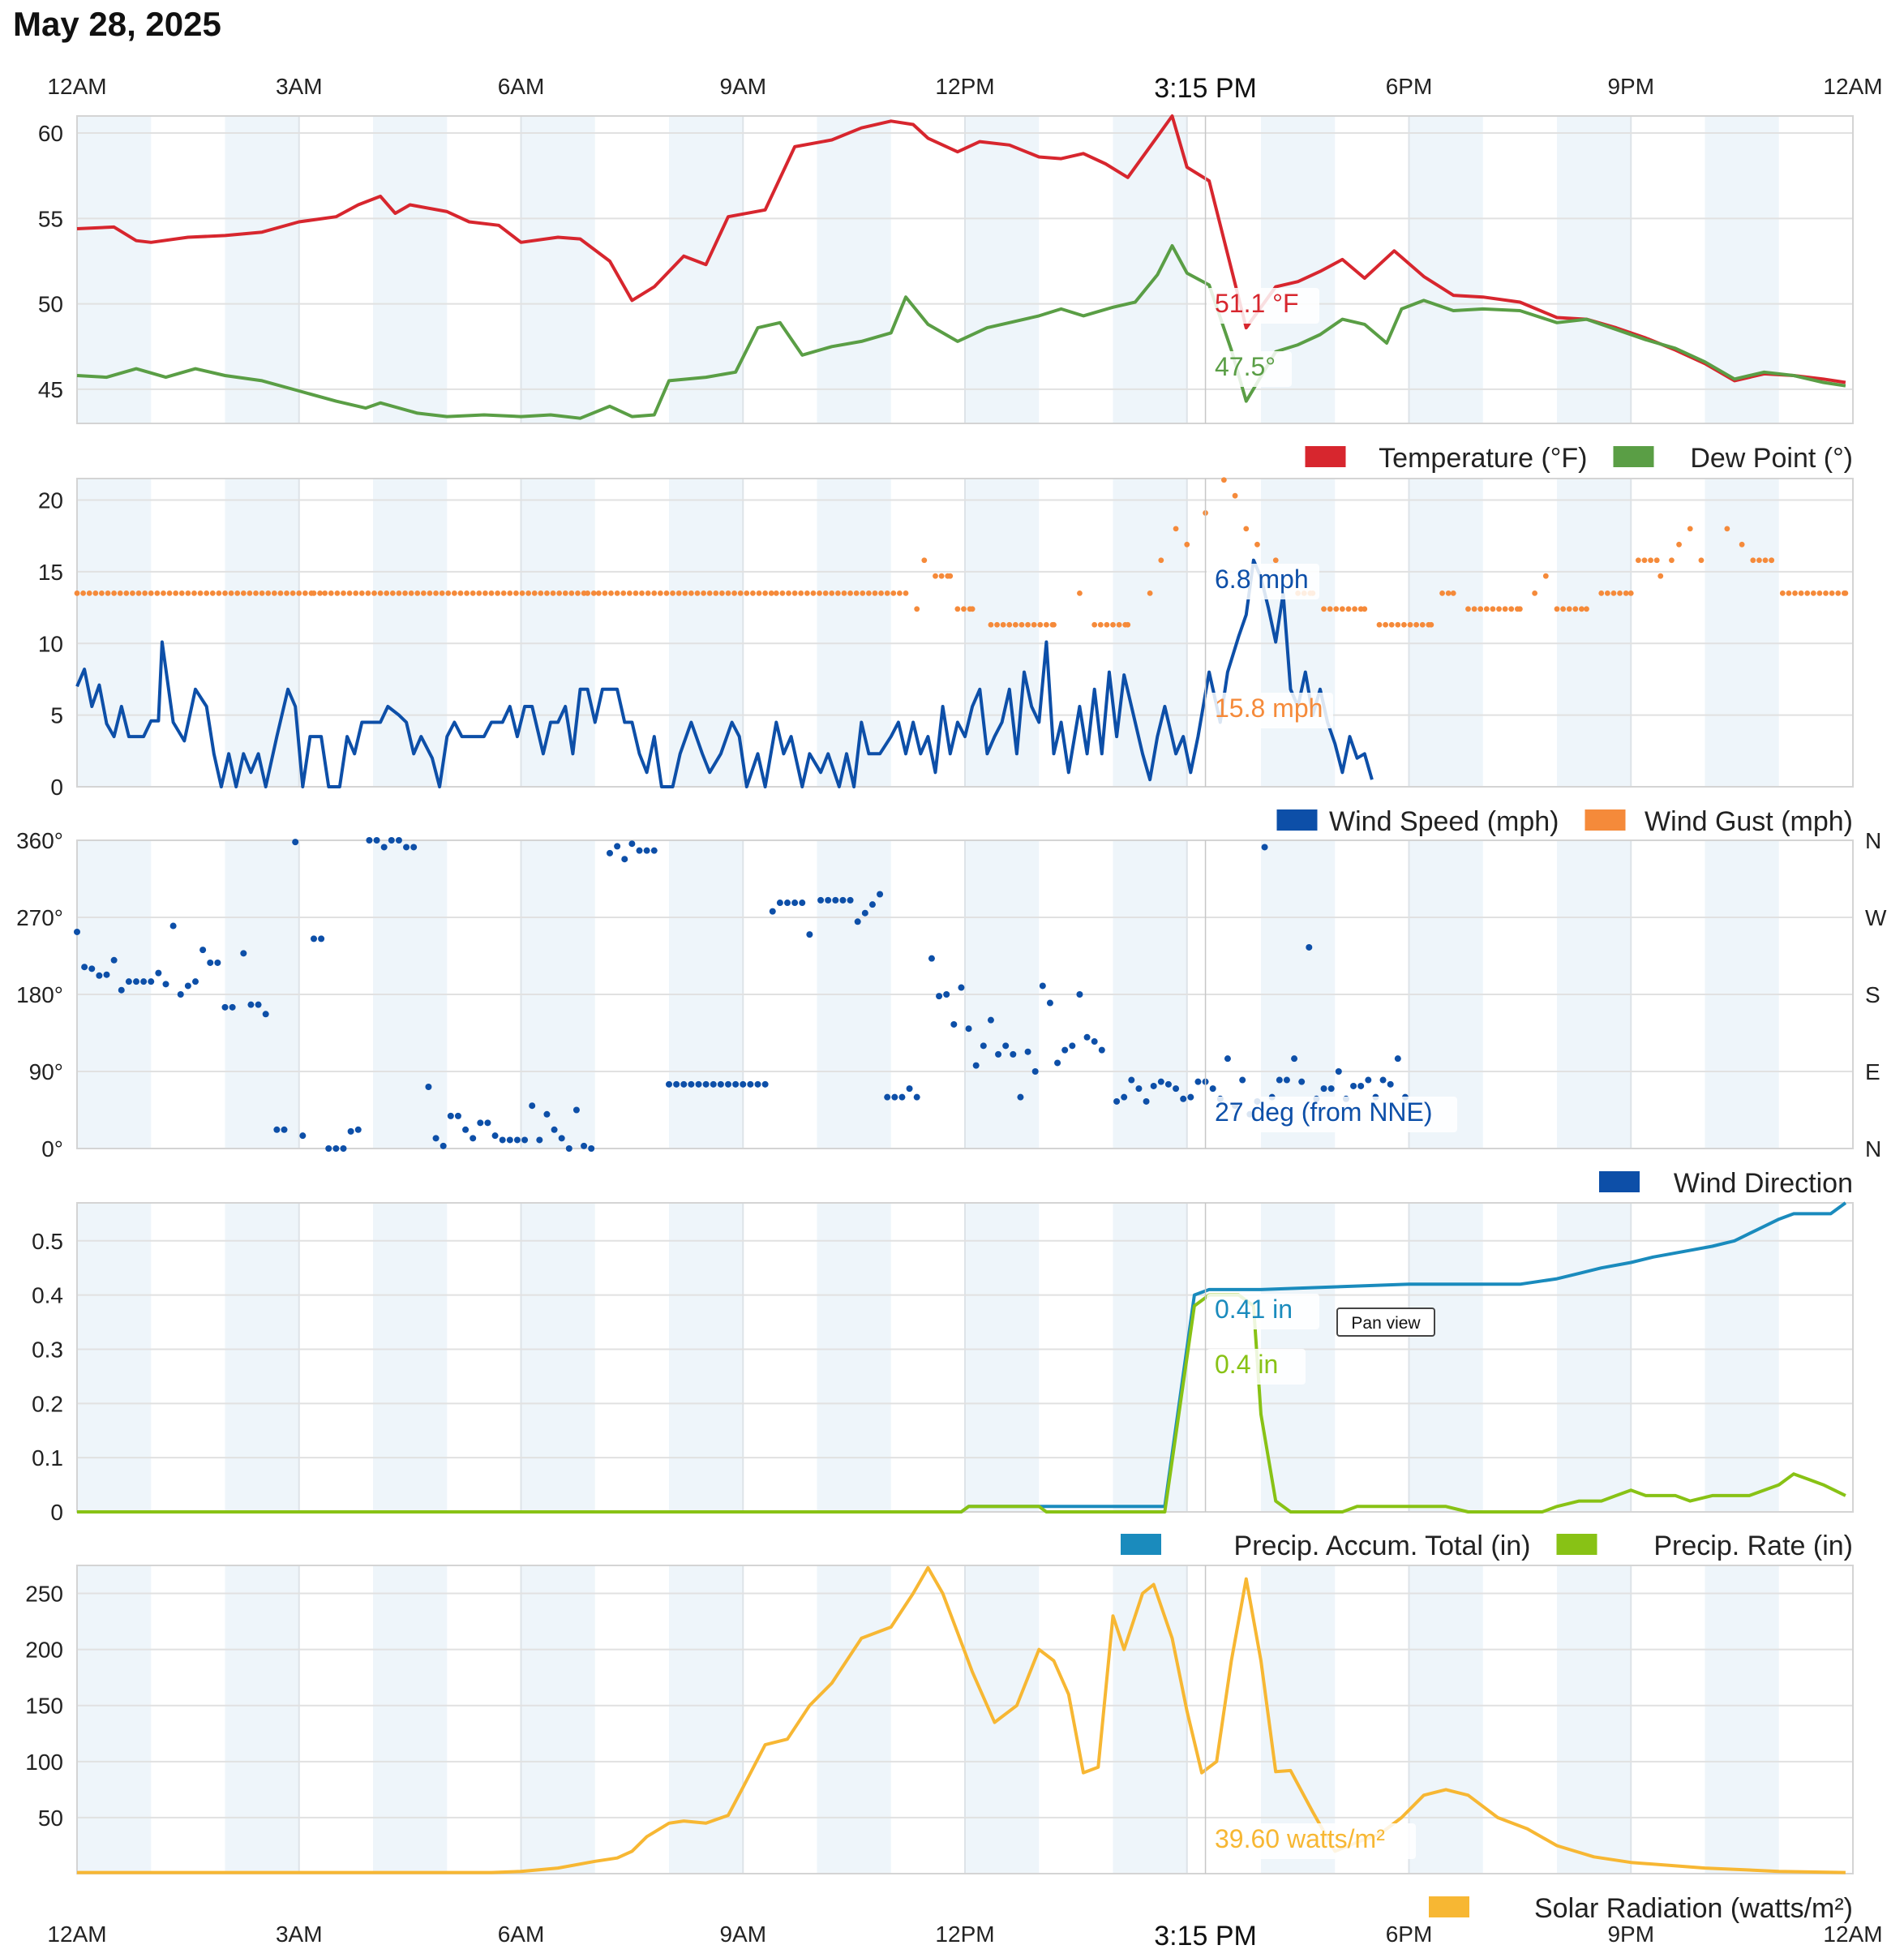 Image resolution: width=1904 pixels, height=1958 pixels. Describe the element at coordinates (1576, 1544) in the screenshot. I see `legend-swatch-precip-rate-in` at that location.